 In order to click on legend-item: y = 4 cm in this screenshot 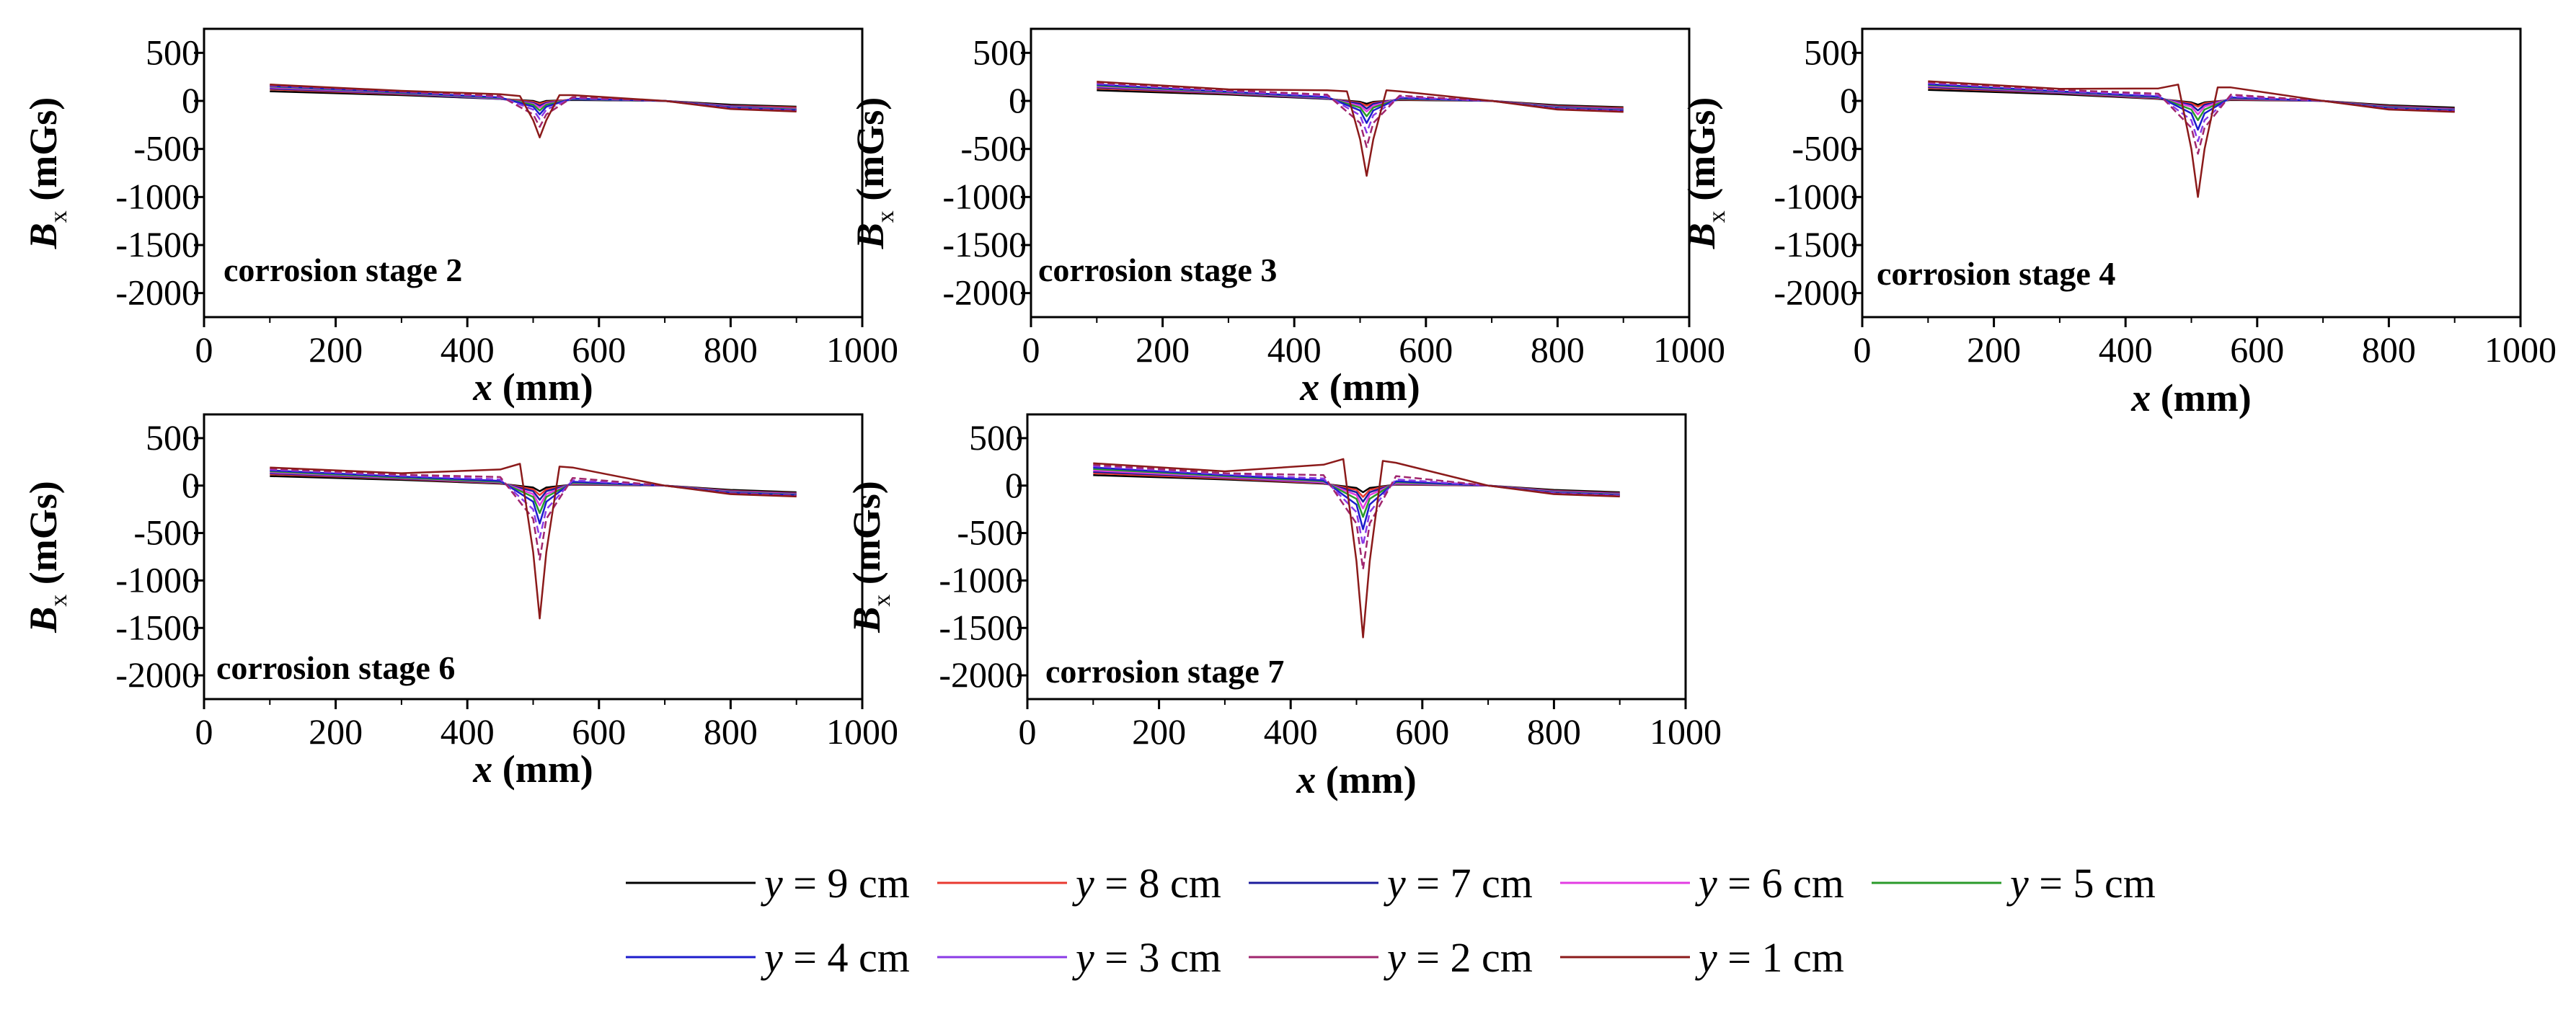, I will do `click(768, 957)`.